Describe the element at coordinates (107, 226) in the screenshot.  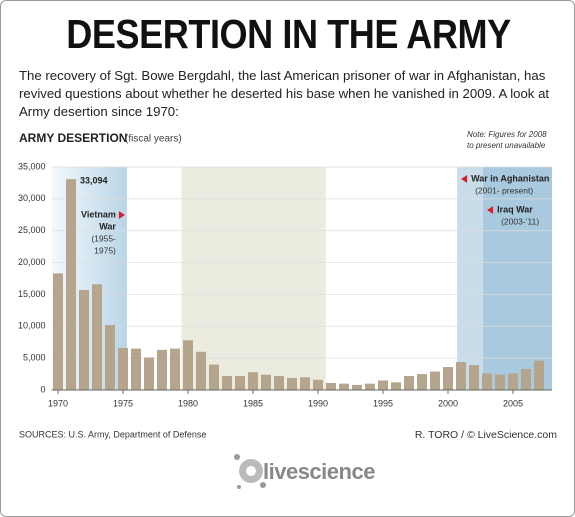
I see `shade-label: War` at that location.